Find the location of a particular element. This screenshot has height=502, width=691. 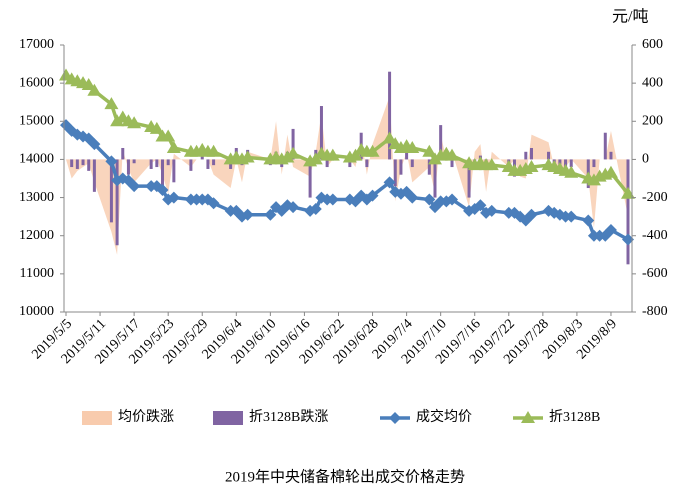

y-tick-label: 13000 is located at coordinates (36, 197).